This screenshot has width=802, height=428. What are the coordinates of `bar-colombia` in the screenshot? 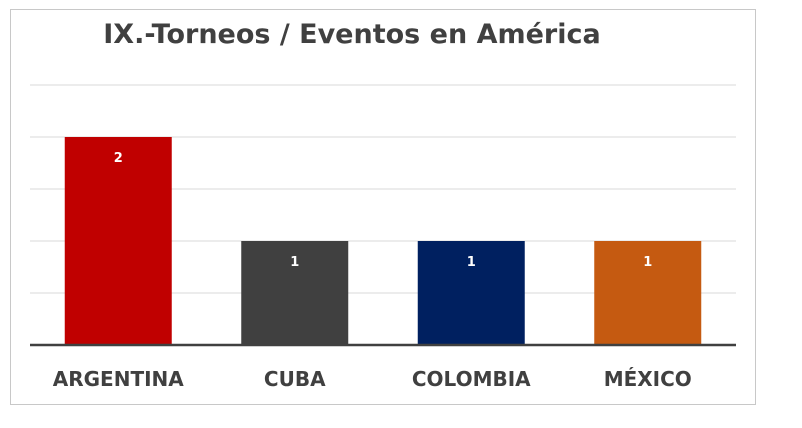 It's located at (471, 293).